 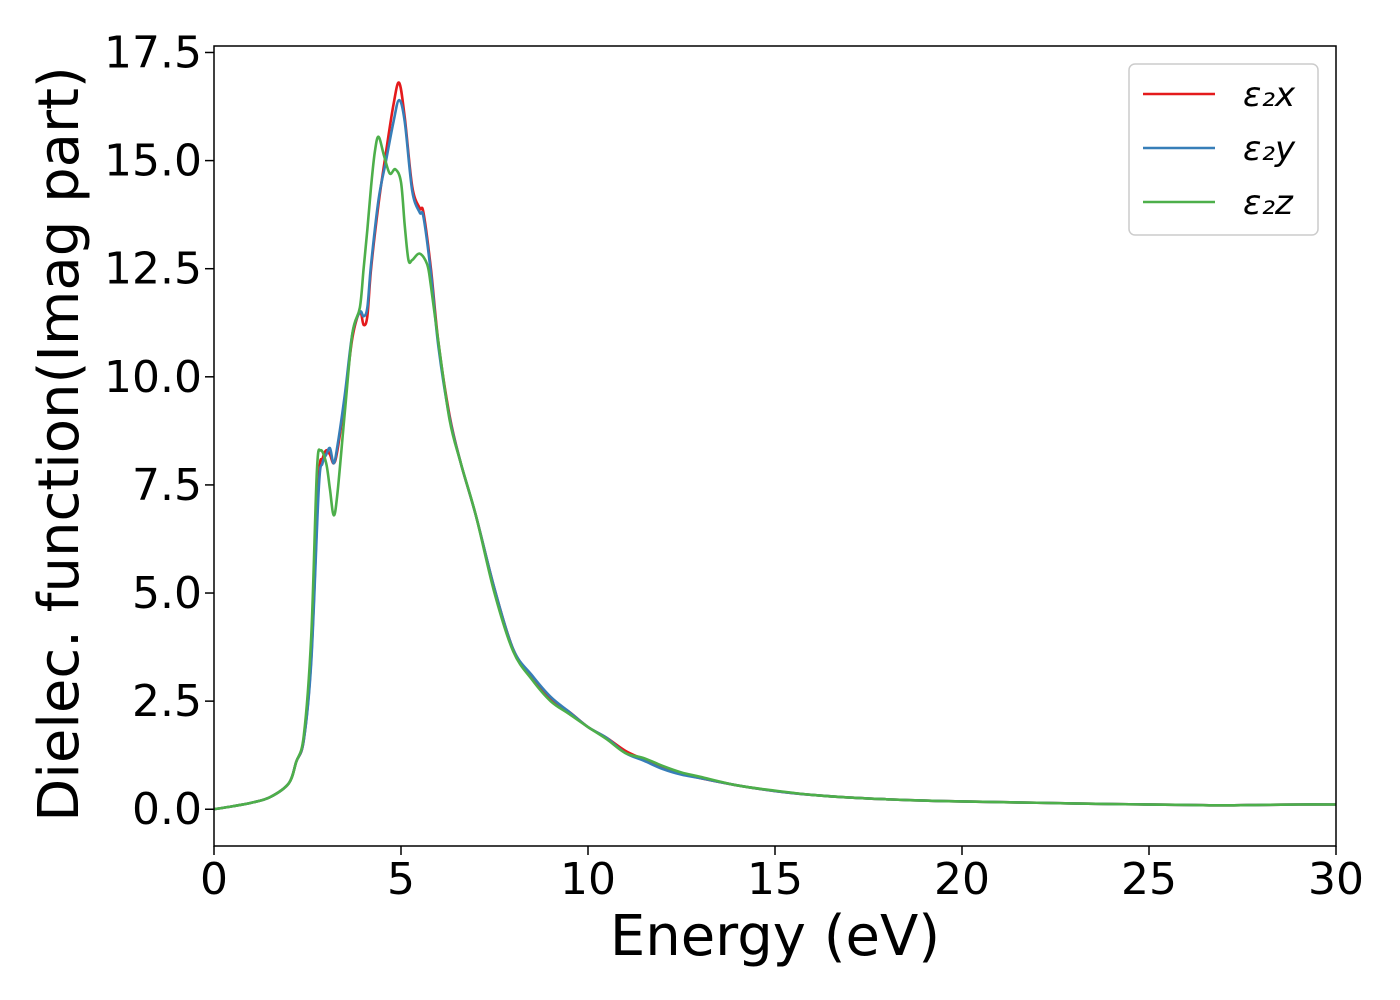 What do you see at coordinates (588, 879) in the screenshot?
I see `x-tick-label: 10` at bounding box center [588, 879].